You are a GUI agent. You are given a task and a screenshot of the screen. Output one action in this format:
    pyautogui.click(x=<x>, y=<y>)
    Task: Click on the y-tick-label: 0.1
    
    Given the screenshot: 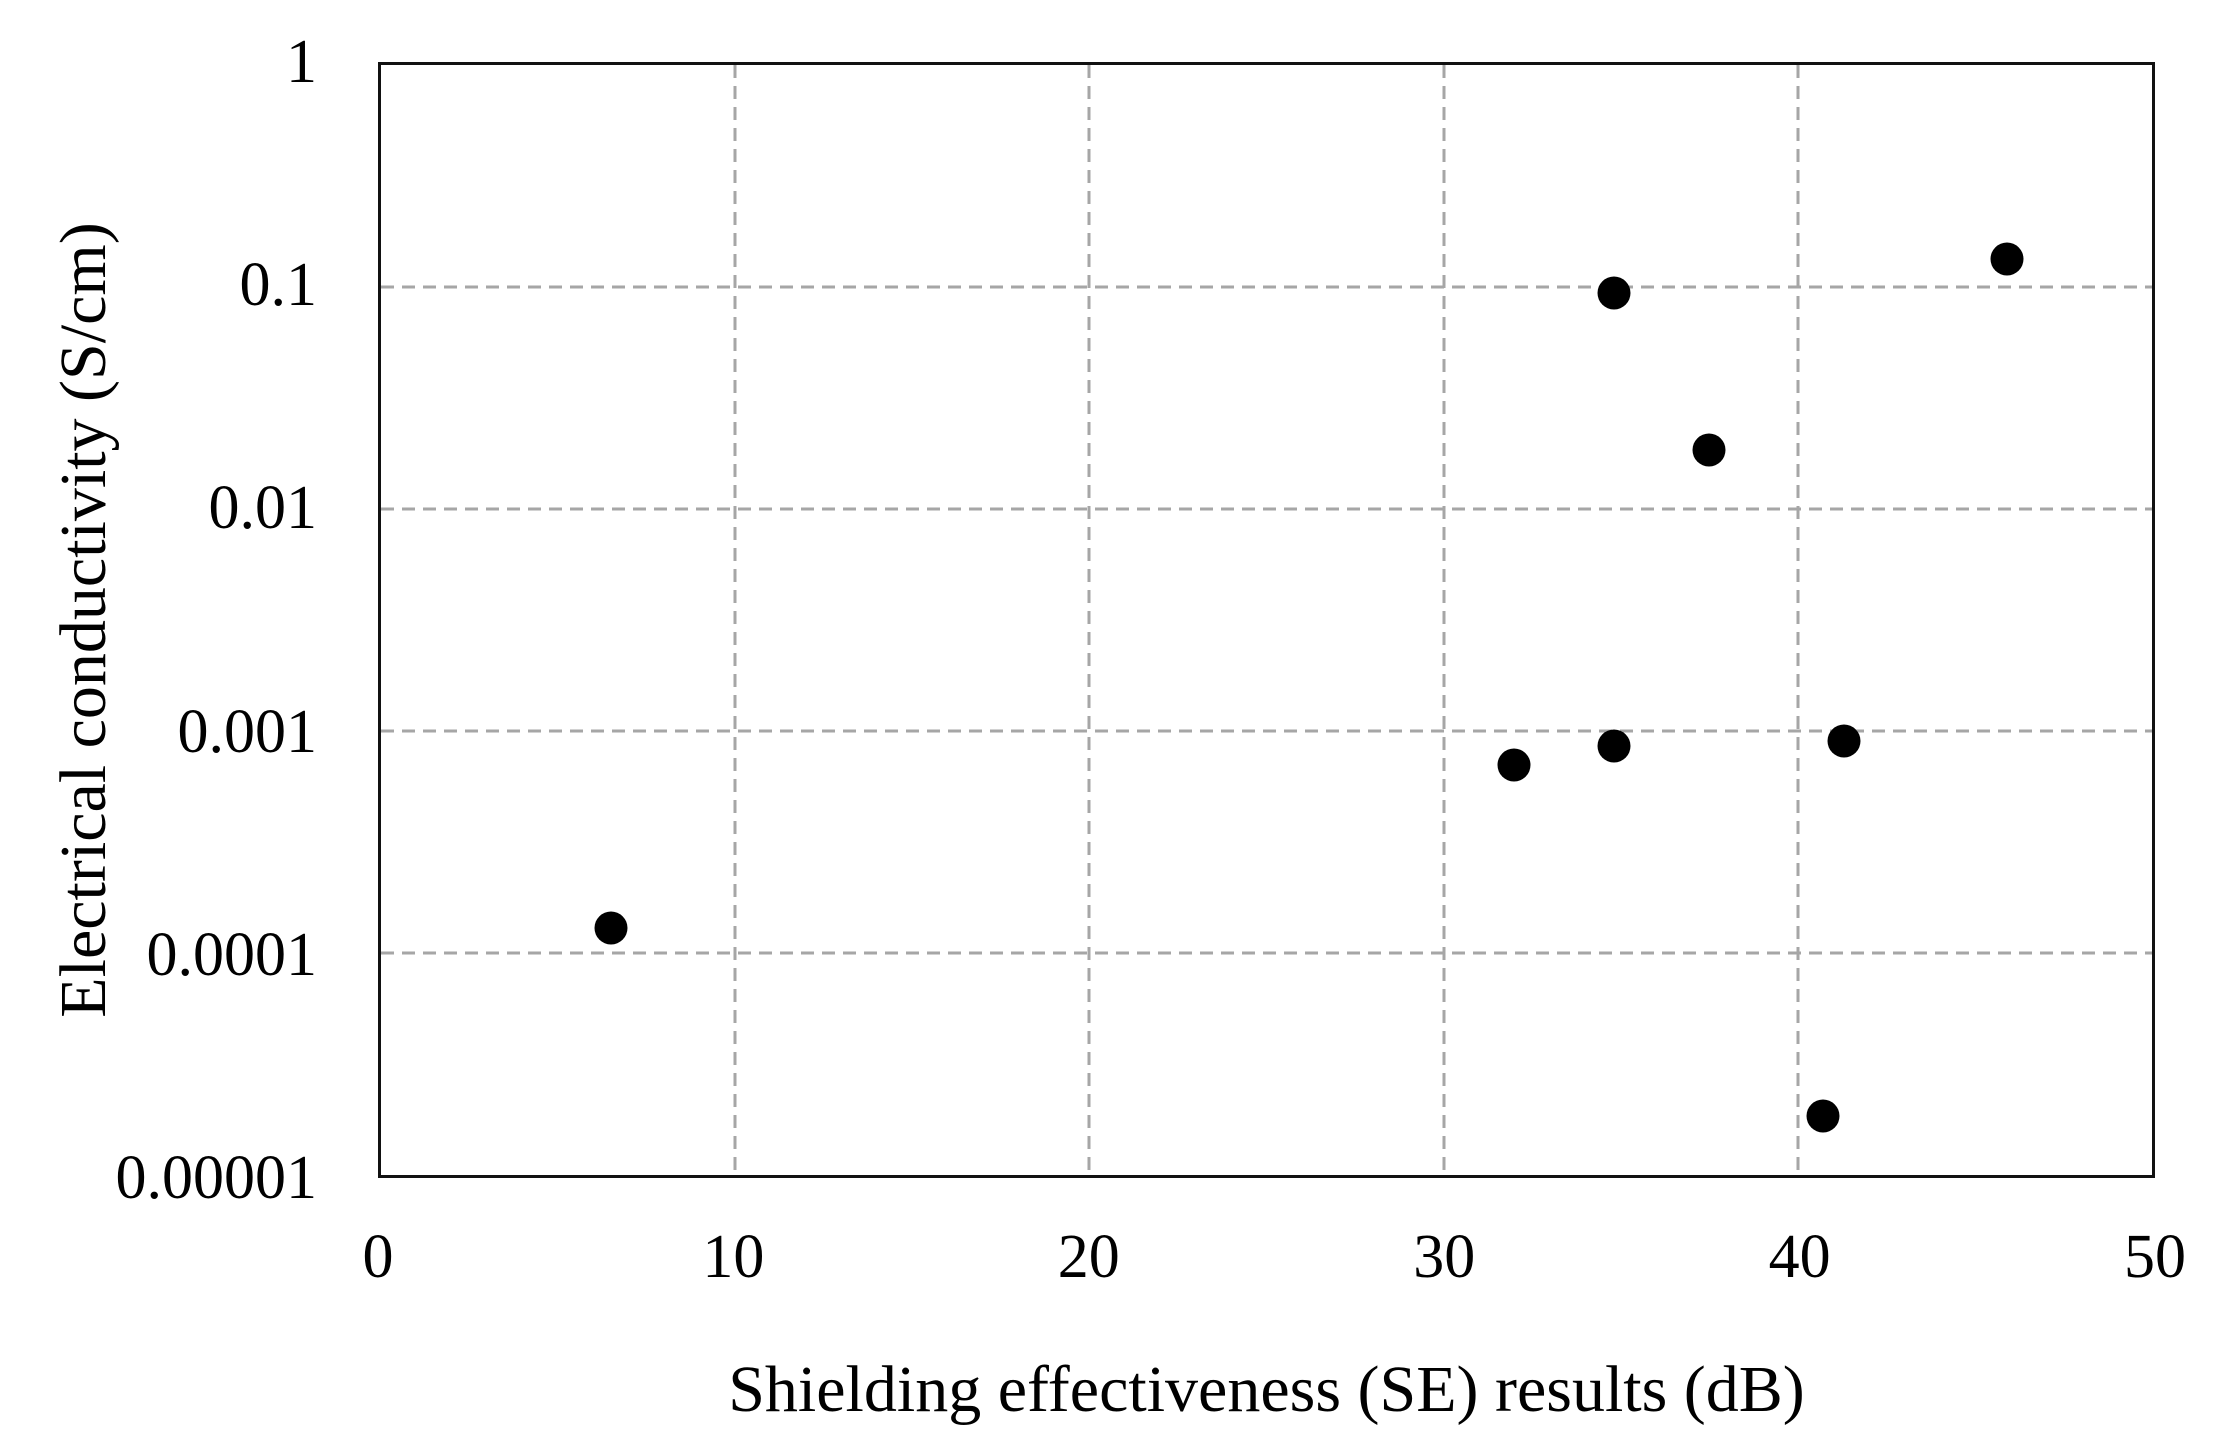 What is the action you would take?
    pyautogui.click(x=278, y=285)
    